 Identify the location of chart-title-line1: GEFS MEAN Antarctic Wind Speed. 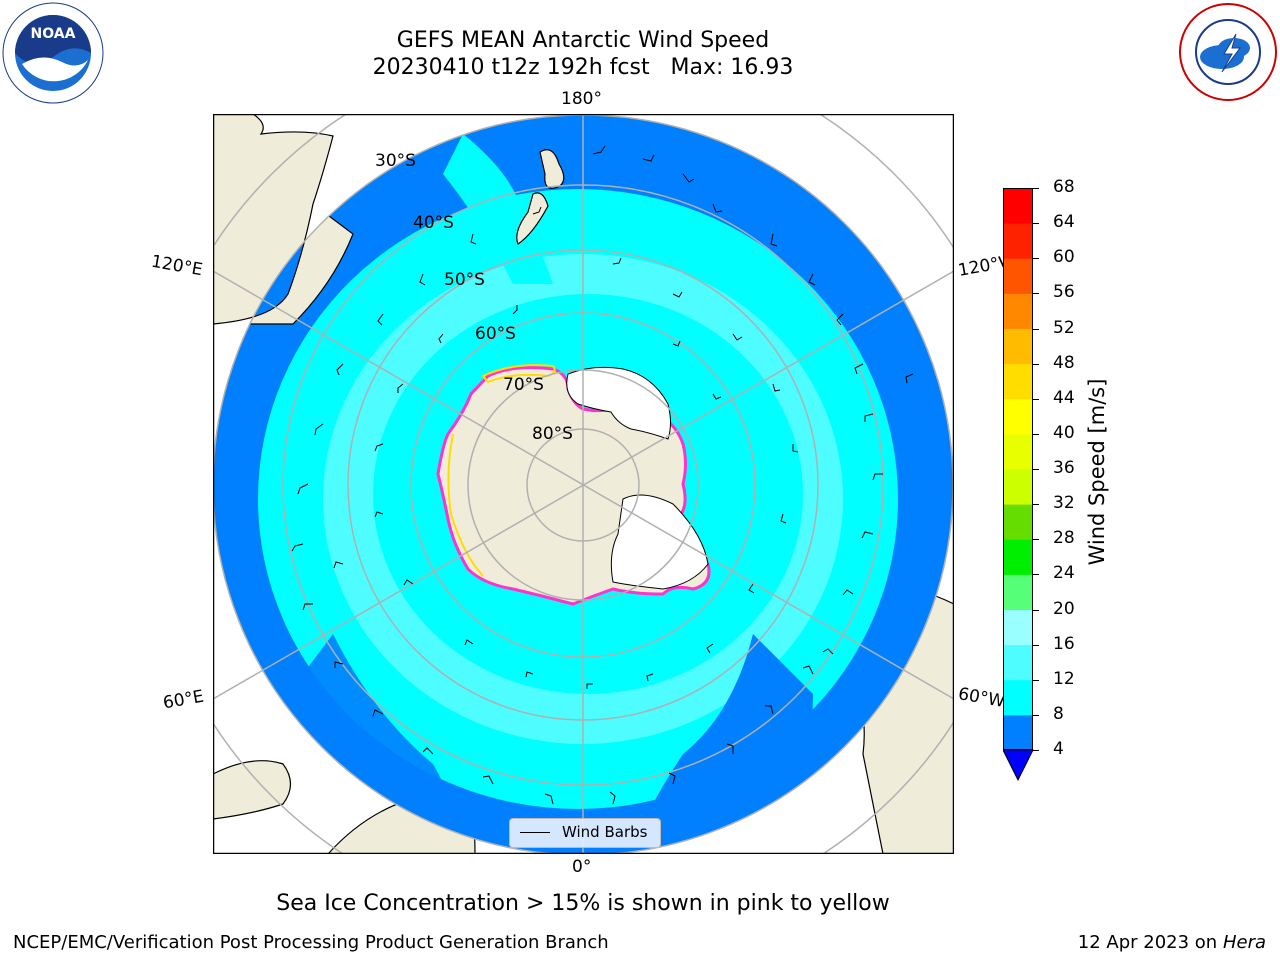
(583, 40).